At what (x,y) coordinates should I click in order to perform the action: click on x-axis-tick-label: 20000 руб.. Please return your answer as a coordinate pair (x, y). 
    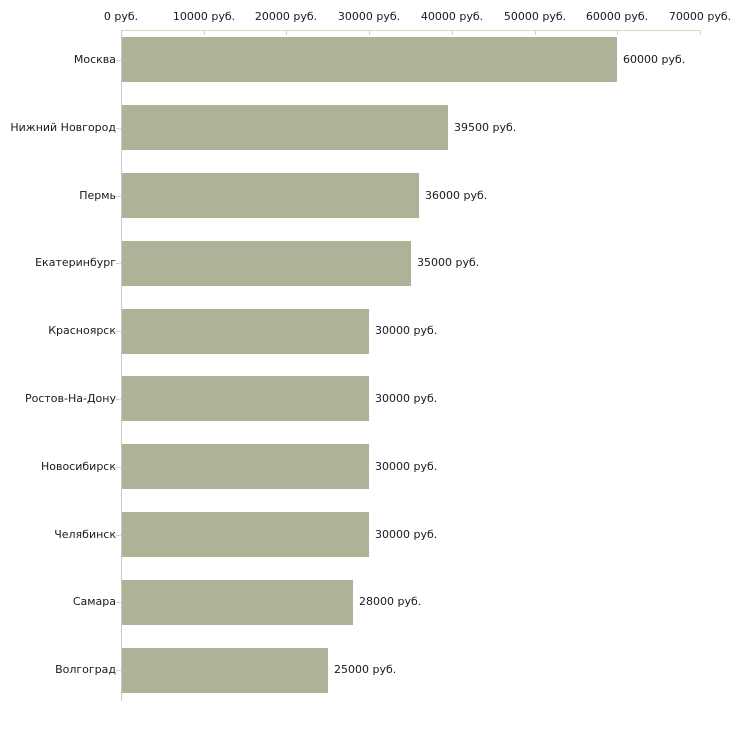
    Looking at the image, I should click on (286, 16).